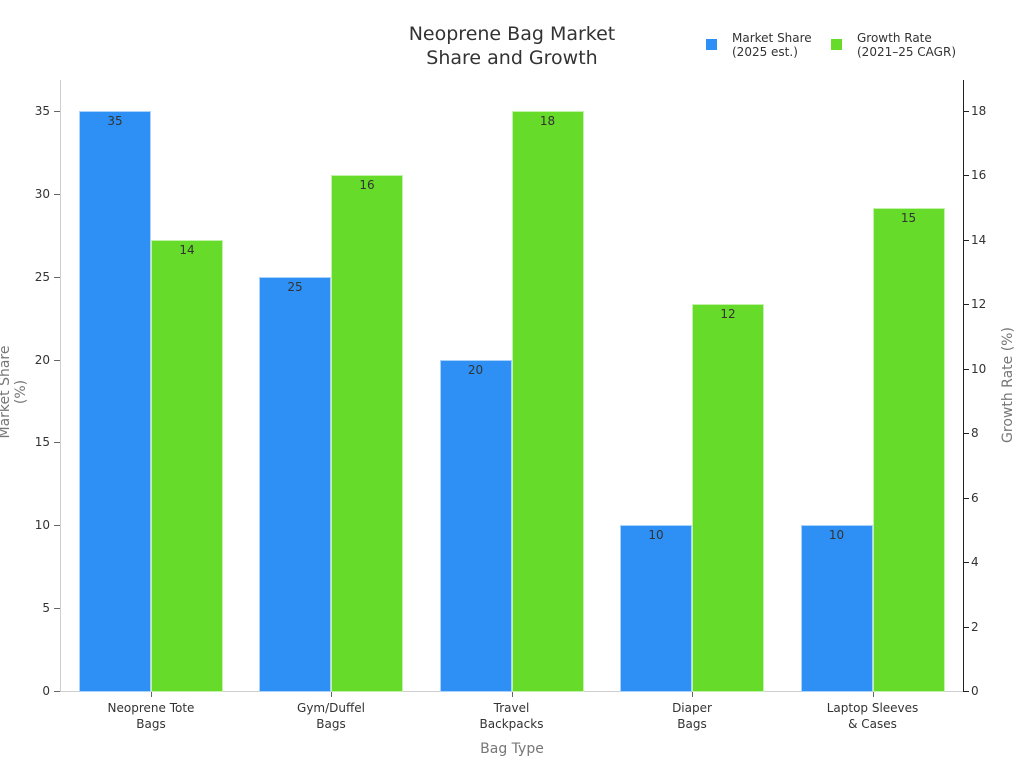 The height and width of the screenshot is (768, 1024). I want to click on legend-label-line: (2021–25 CAGR), so click(906, 52).